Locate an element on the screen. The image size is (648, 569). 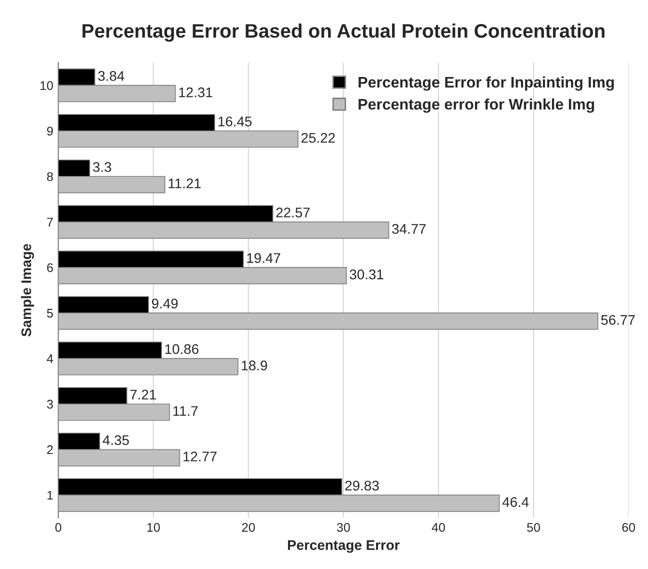
x-tick-label: 20 is located at coordinates (248, 527).